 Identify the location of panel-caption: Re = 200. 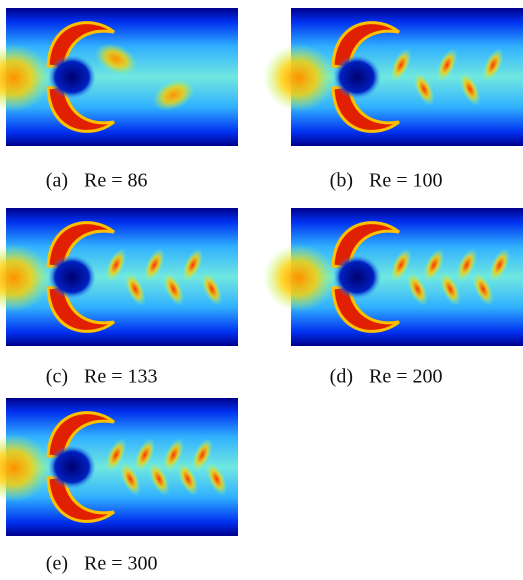
(406, 377).